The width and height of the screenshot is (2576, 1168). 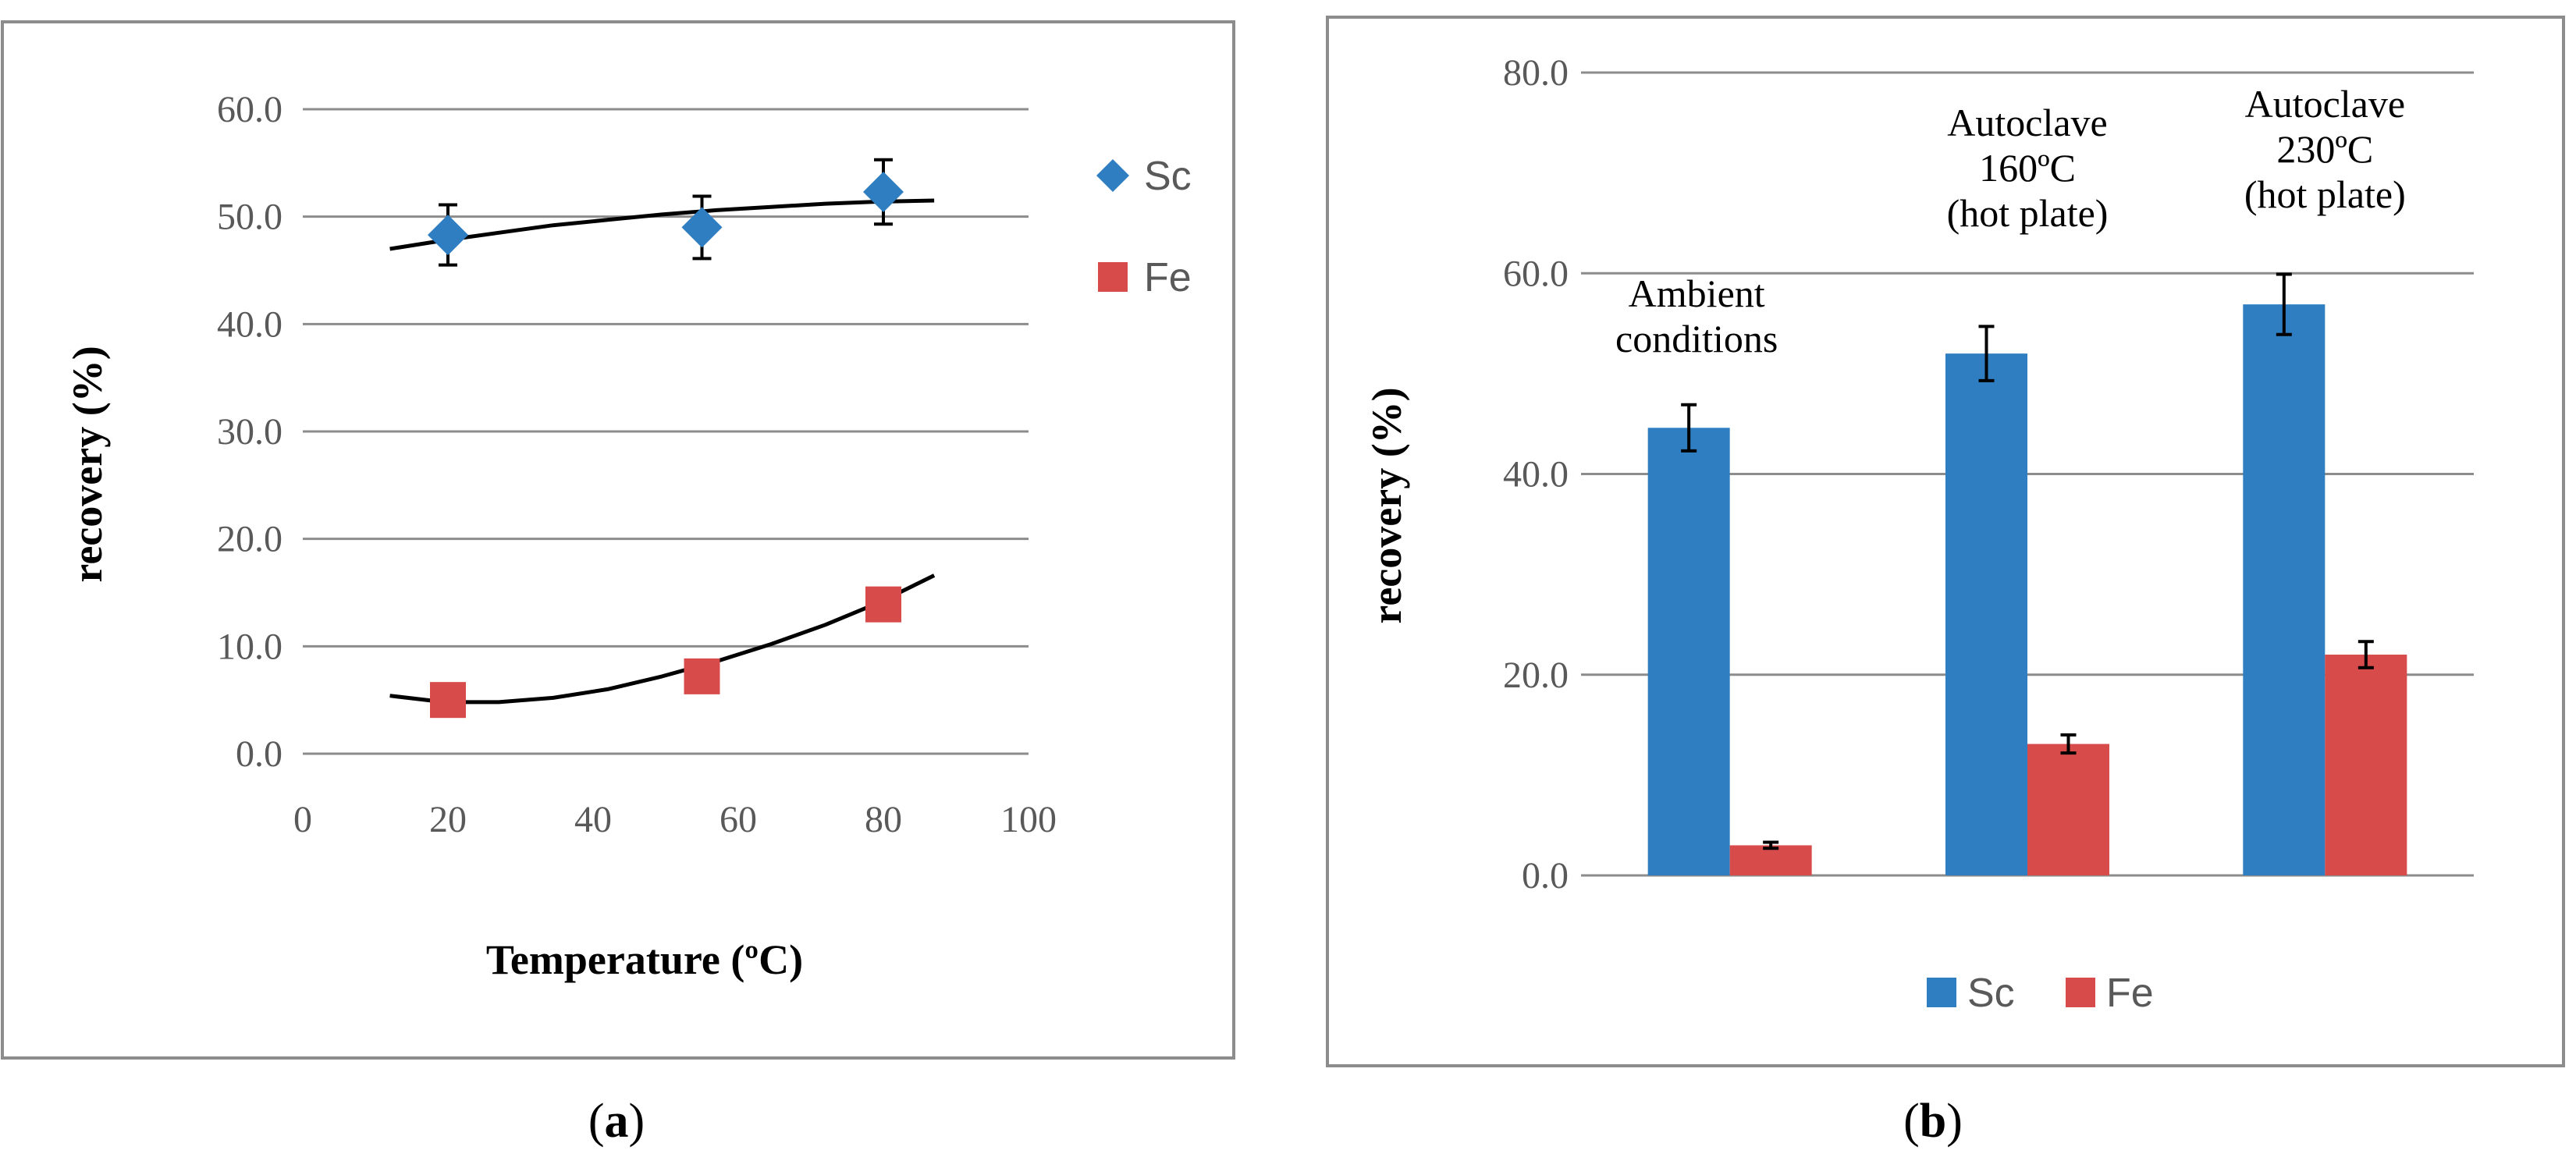 What do you see at coordinates (1696, 316) in the screenshot?
I see `category-label: Ambient conditions` at bounding box center [1696, 316].